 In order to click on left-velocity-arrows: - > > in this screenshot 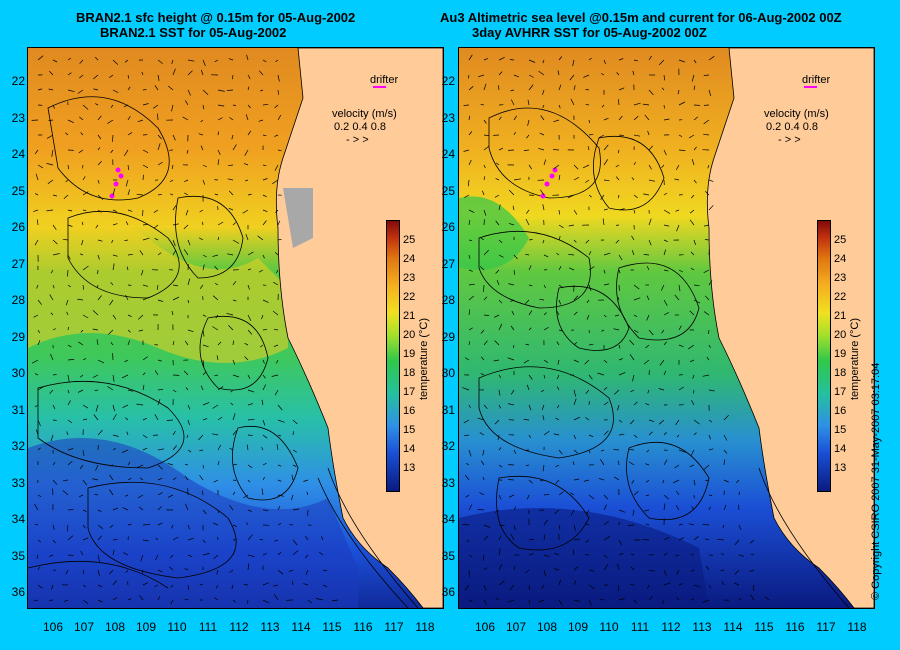, I will do `click(357, 140)`.